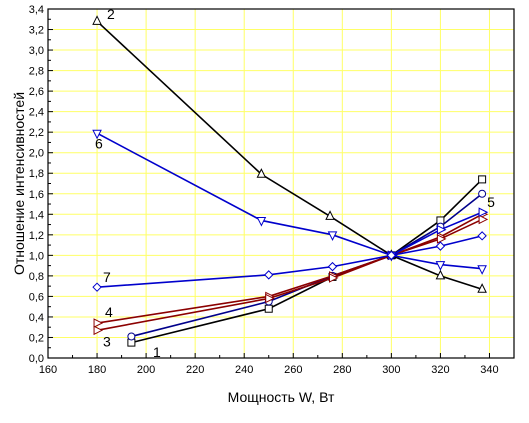  What do you see at coordinates (36, 215) in the screenshot?
I see `y-tick-label: 1,4` at bounding box center [36, 215].